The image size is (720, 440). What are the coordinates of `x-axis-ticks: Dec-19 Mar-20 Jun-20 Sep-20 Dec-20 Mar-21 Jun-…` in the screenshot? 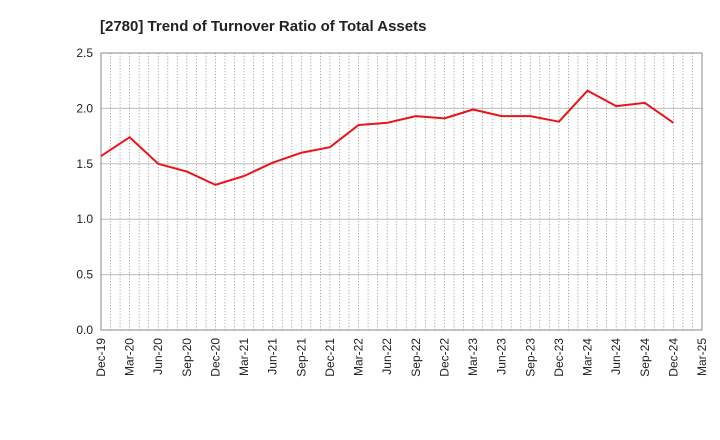 It's located at (401, 357).